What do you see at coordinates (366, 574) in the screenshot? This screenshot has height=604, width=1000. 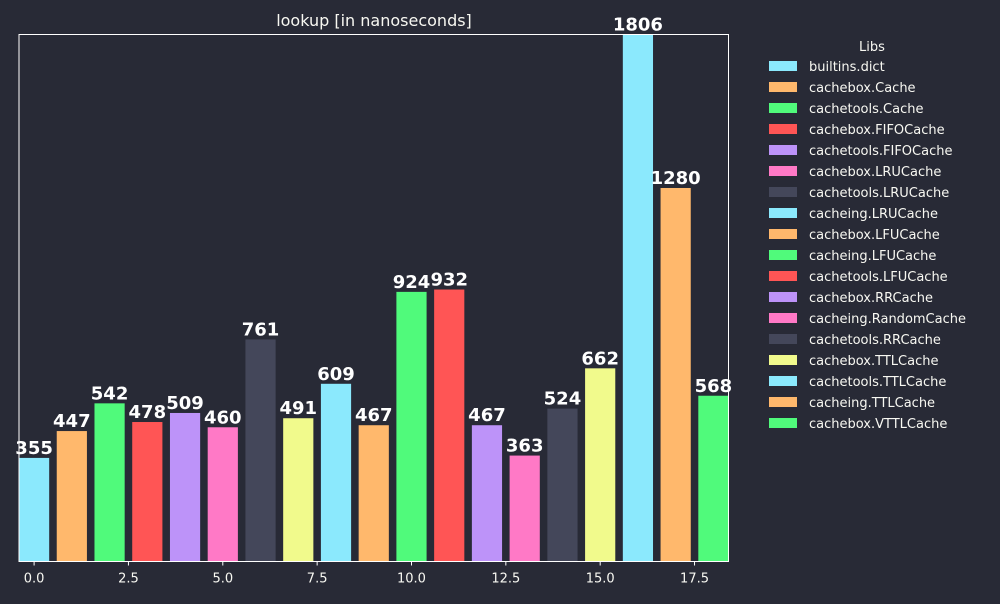 I see `x-axis: 0.0 2.5 5.0 7.5 10.0 12.5 15.0 17.5` at bounding box center [366, 574].